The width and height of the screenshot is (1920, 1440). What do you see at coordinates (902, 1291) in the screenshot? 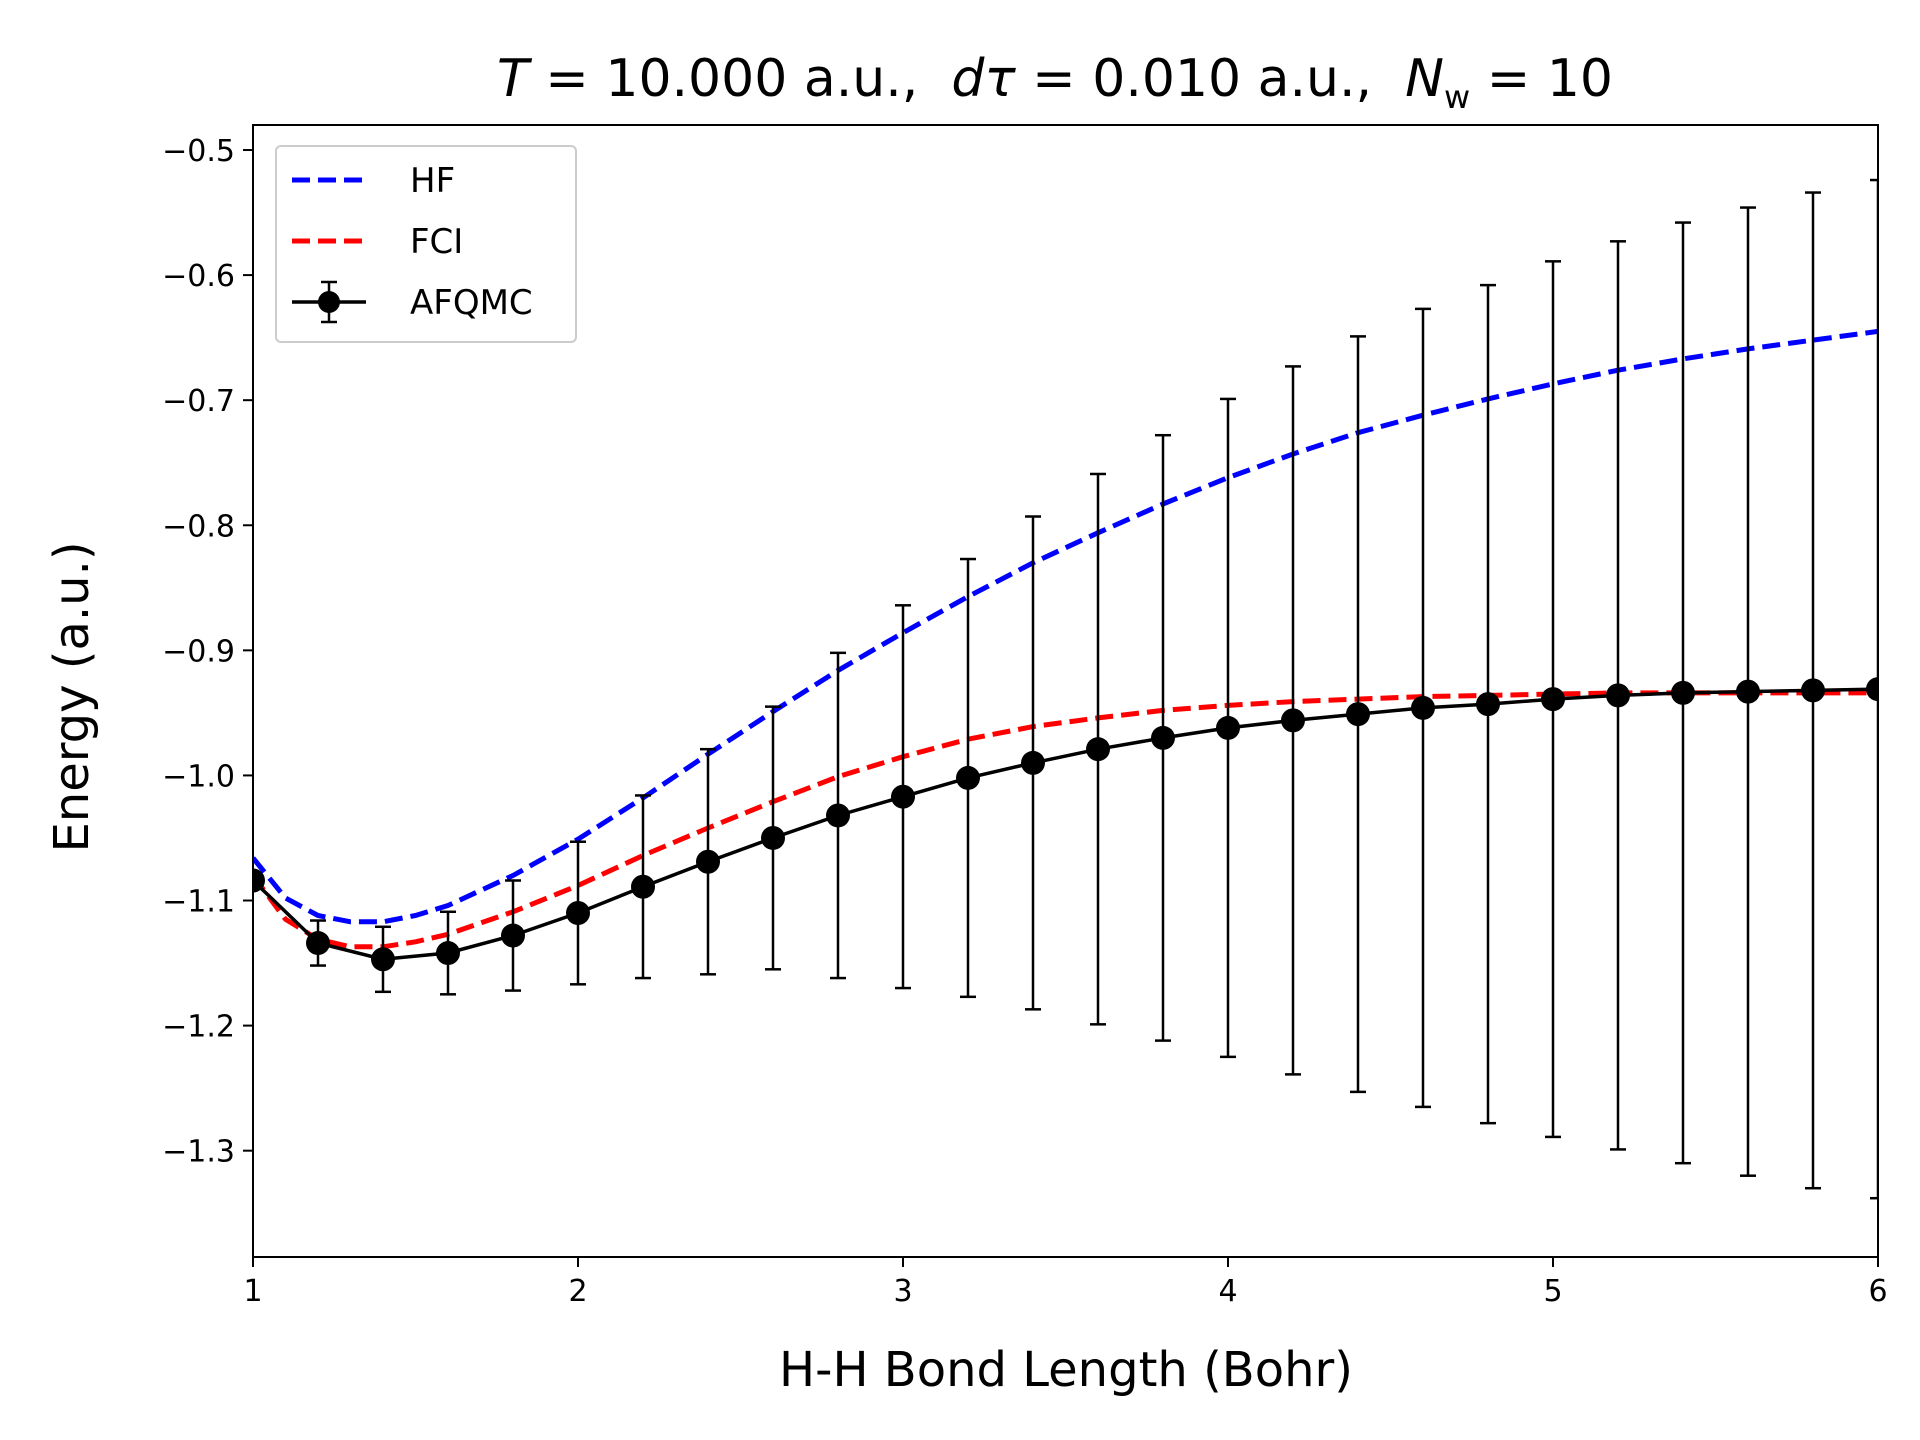
I see `x-tick-label: 3` at bounding box center [902, 1291].